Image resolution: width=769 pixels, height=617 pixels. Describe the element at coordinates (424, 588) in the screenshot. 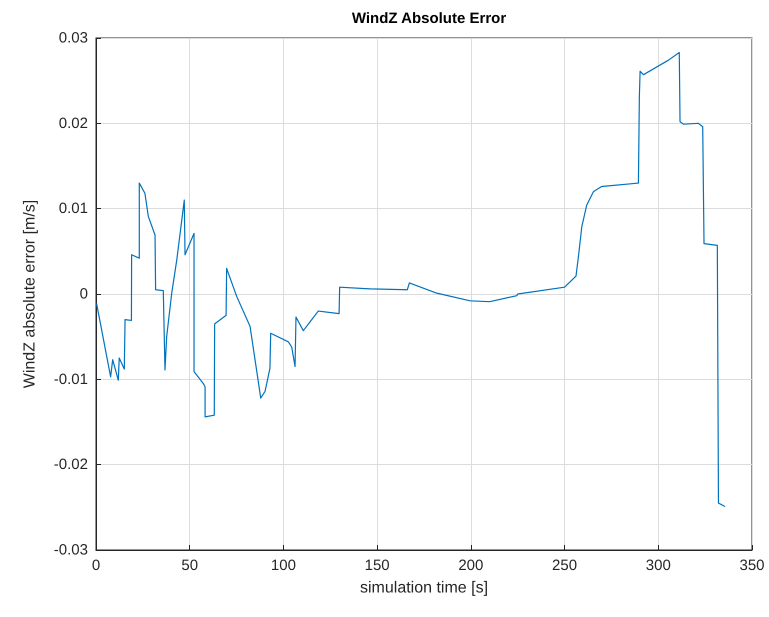

I see `x-axis-title: simulation time [s]` at that location.